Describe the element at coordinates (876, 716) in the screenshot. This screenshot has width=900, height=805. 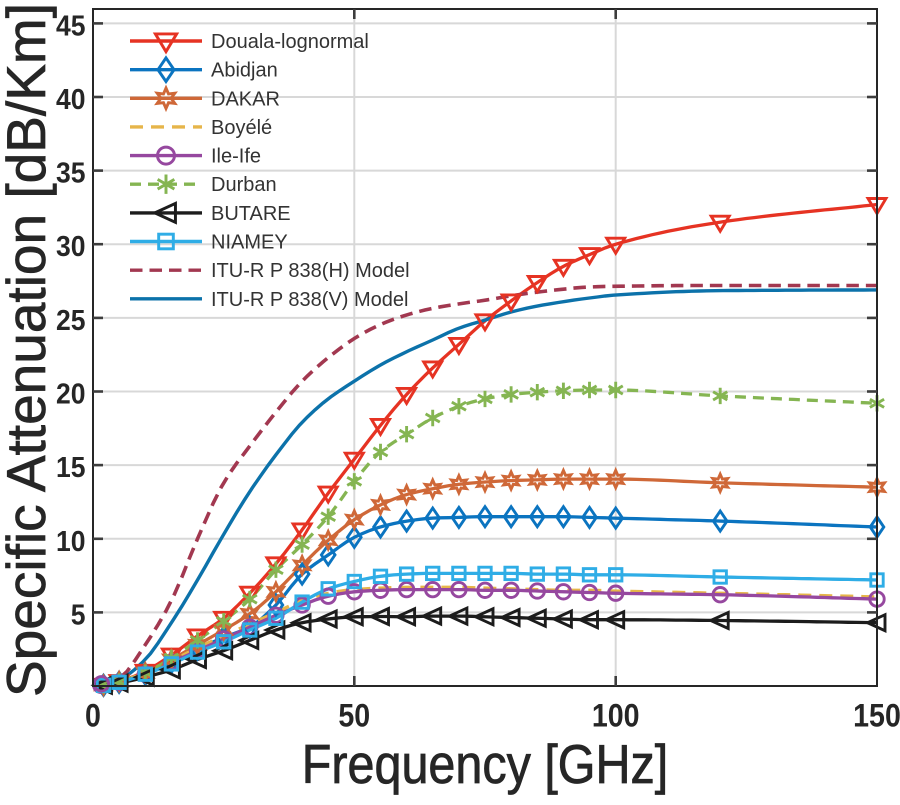
I see `svg-text: 150` at that location.